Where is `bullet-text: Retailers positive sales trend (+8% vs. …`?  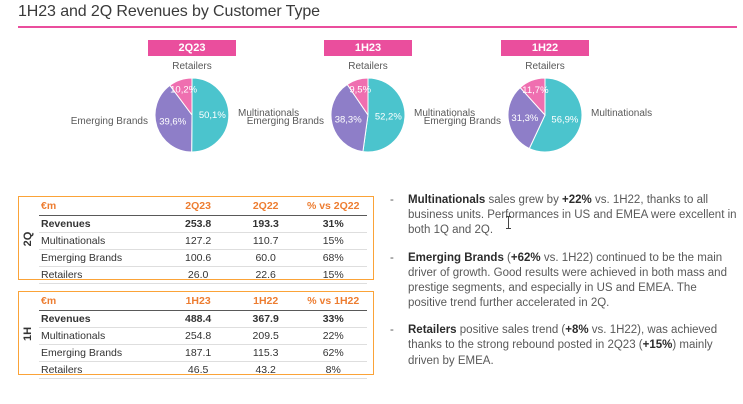
bullet-text: Retailers positive sales trend (+8% vs. … is located at coordinates (563, 345).